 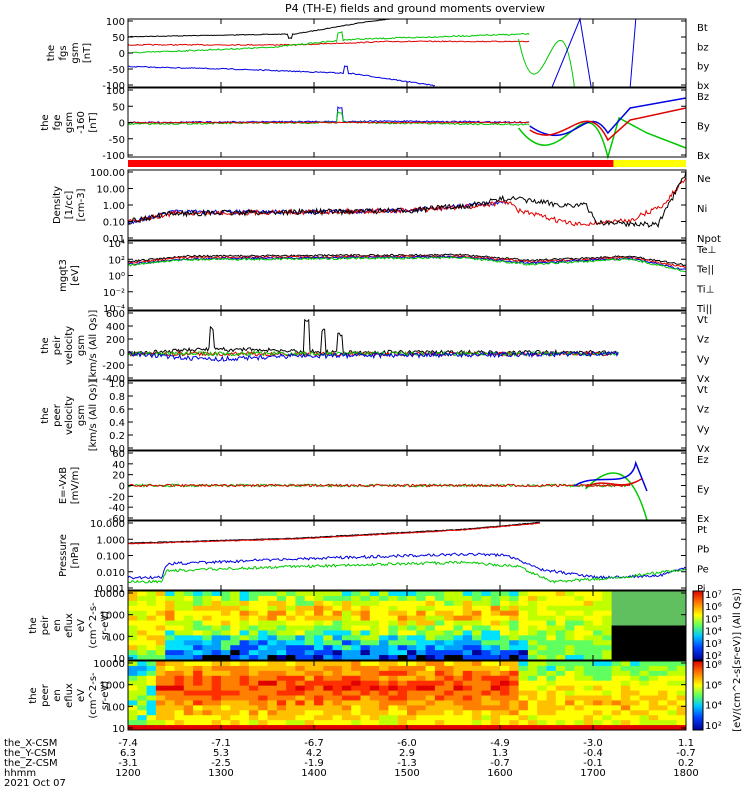 What do you see at coordinates (57, 695) in the screenshot?
I see `ylabel-line: en` at bounding box center [57, 695].